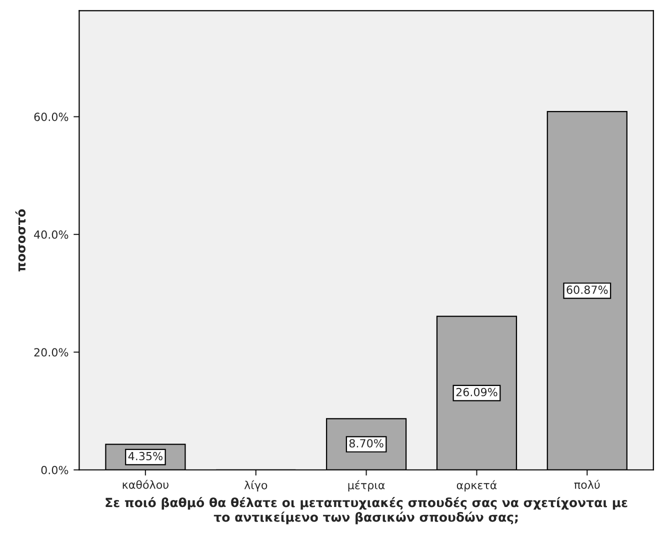 This screenshot has height=537, width=660. I want to click on x-tick-label: μέτρια, so click(366, 486).